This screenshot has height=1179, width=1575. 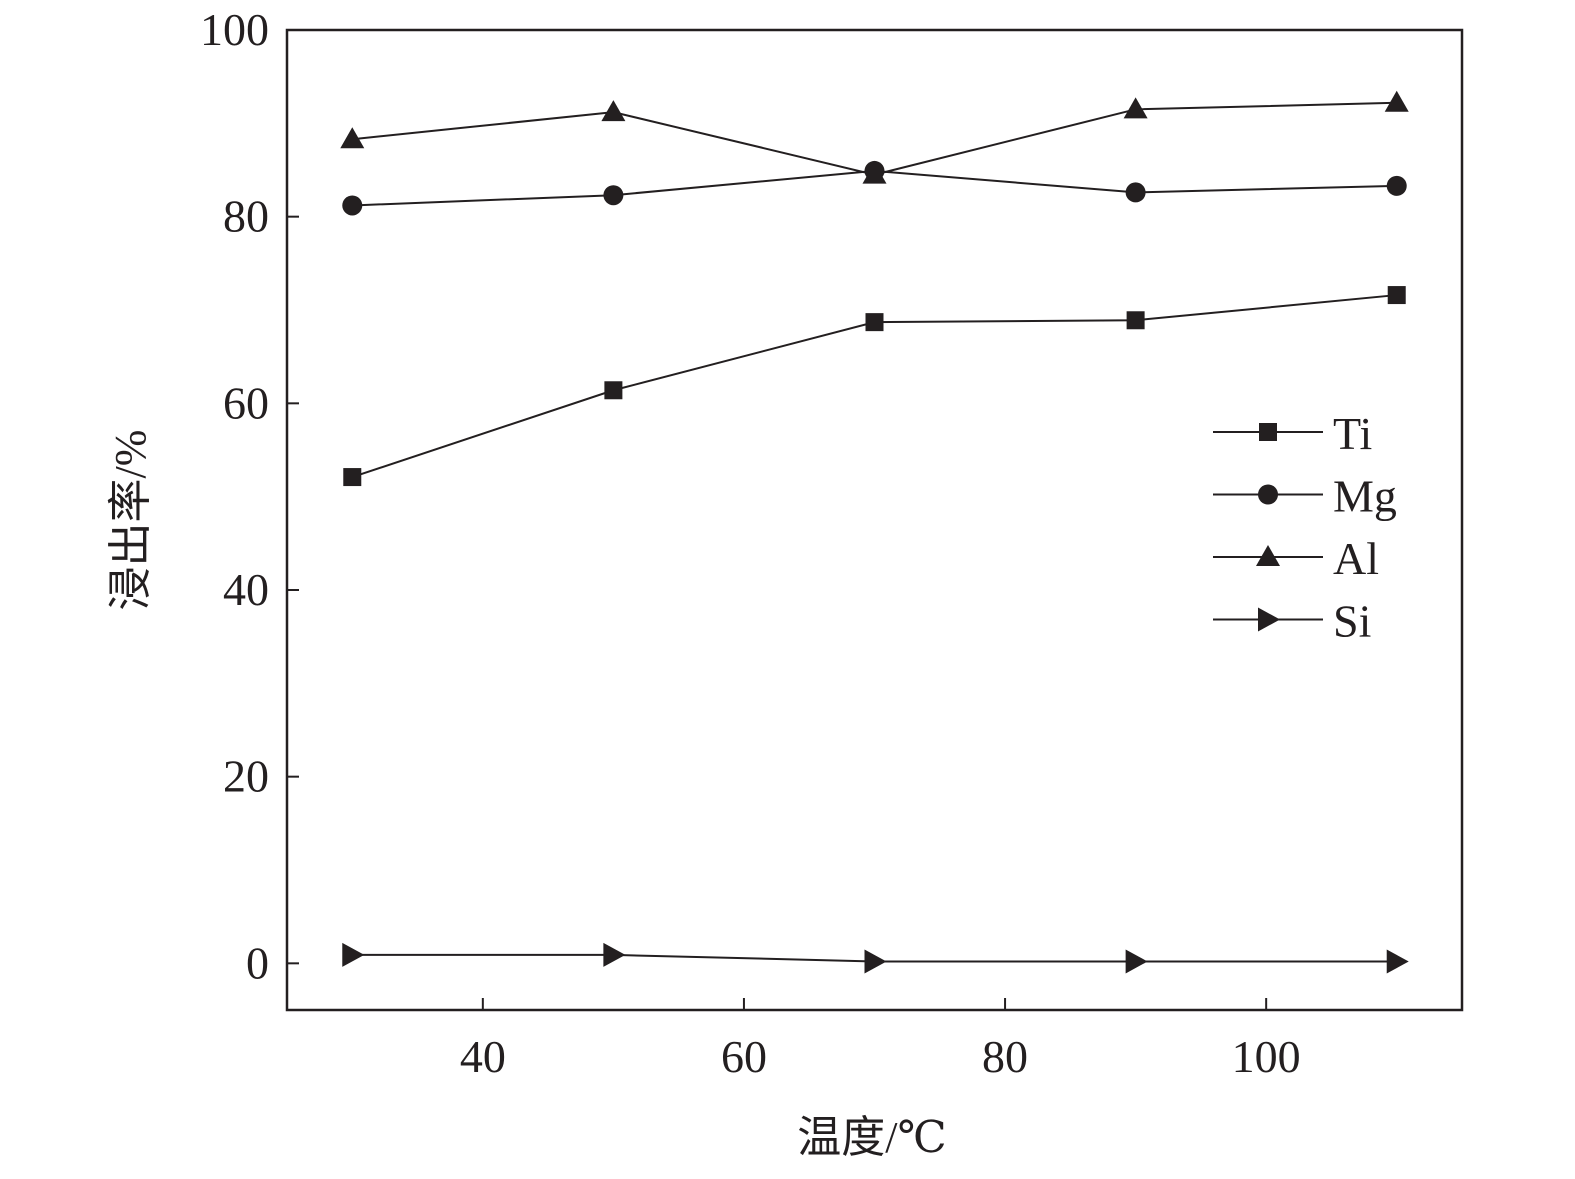 I want to click on series-si, so click(x=875, y=958).